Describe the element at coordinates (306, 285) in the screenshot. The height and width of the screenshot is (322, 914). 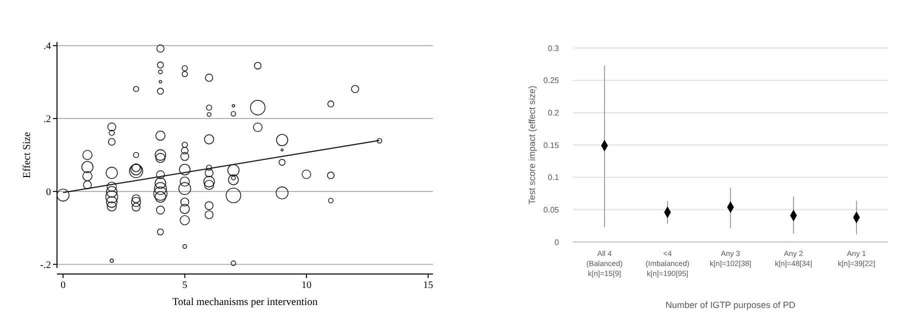
I see `x-tick-label: 10` at that location.